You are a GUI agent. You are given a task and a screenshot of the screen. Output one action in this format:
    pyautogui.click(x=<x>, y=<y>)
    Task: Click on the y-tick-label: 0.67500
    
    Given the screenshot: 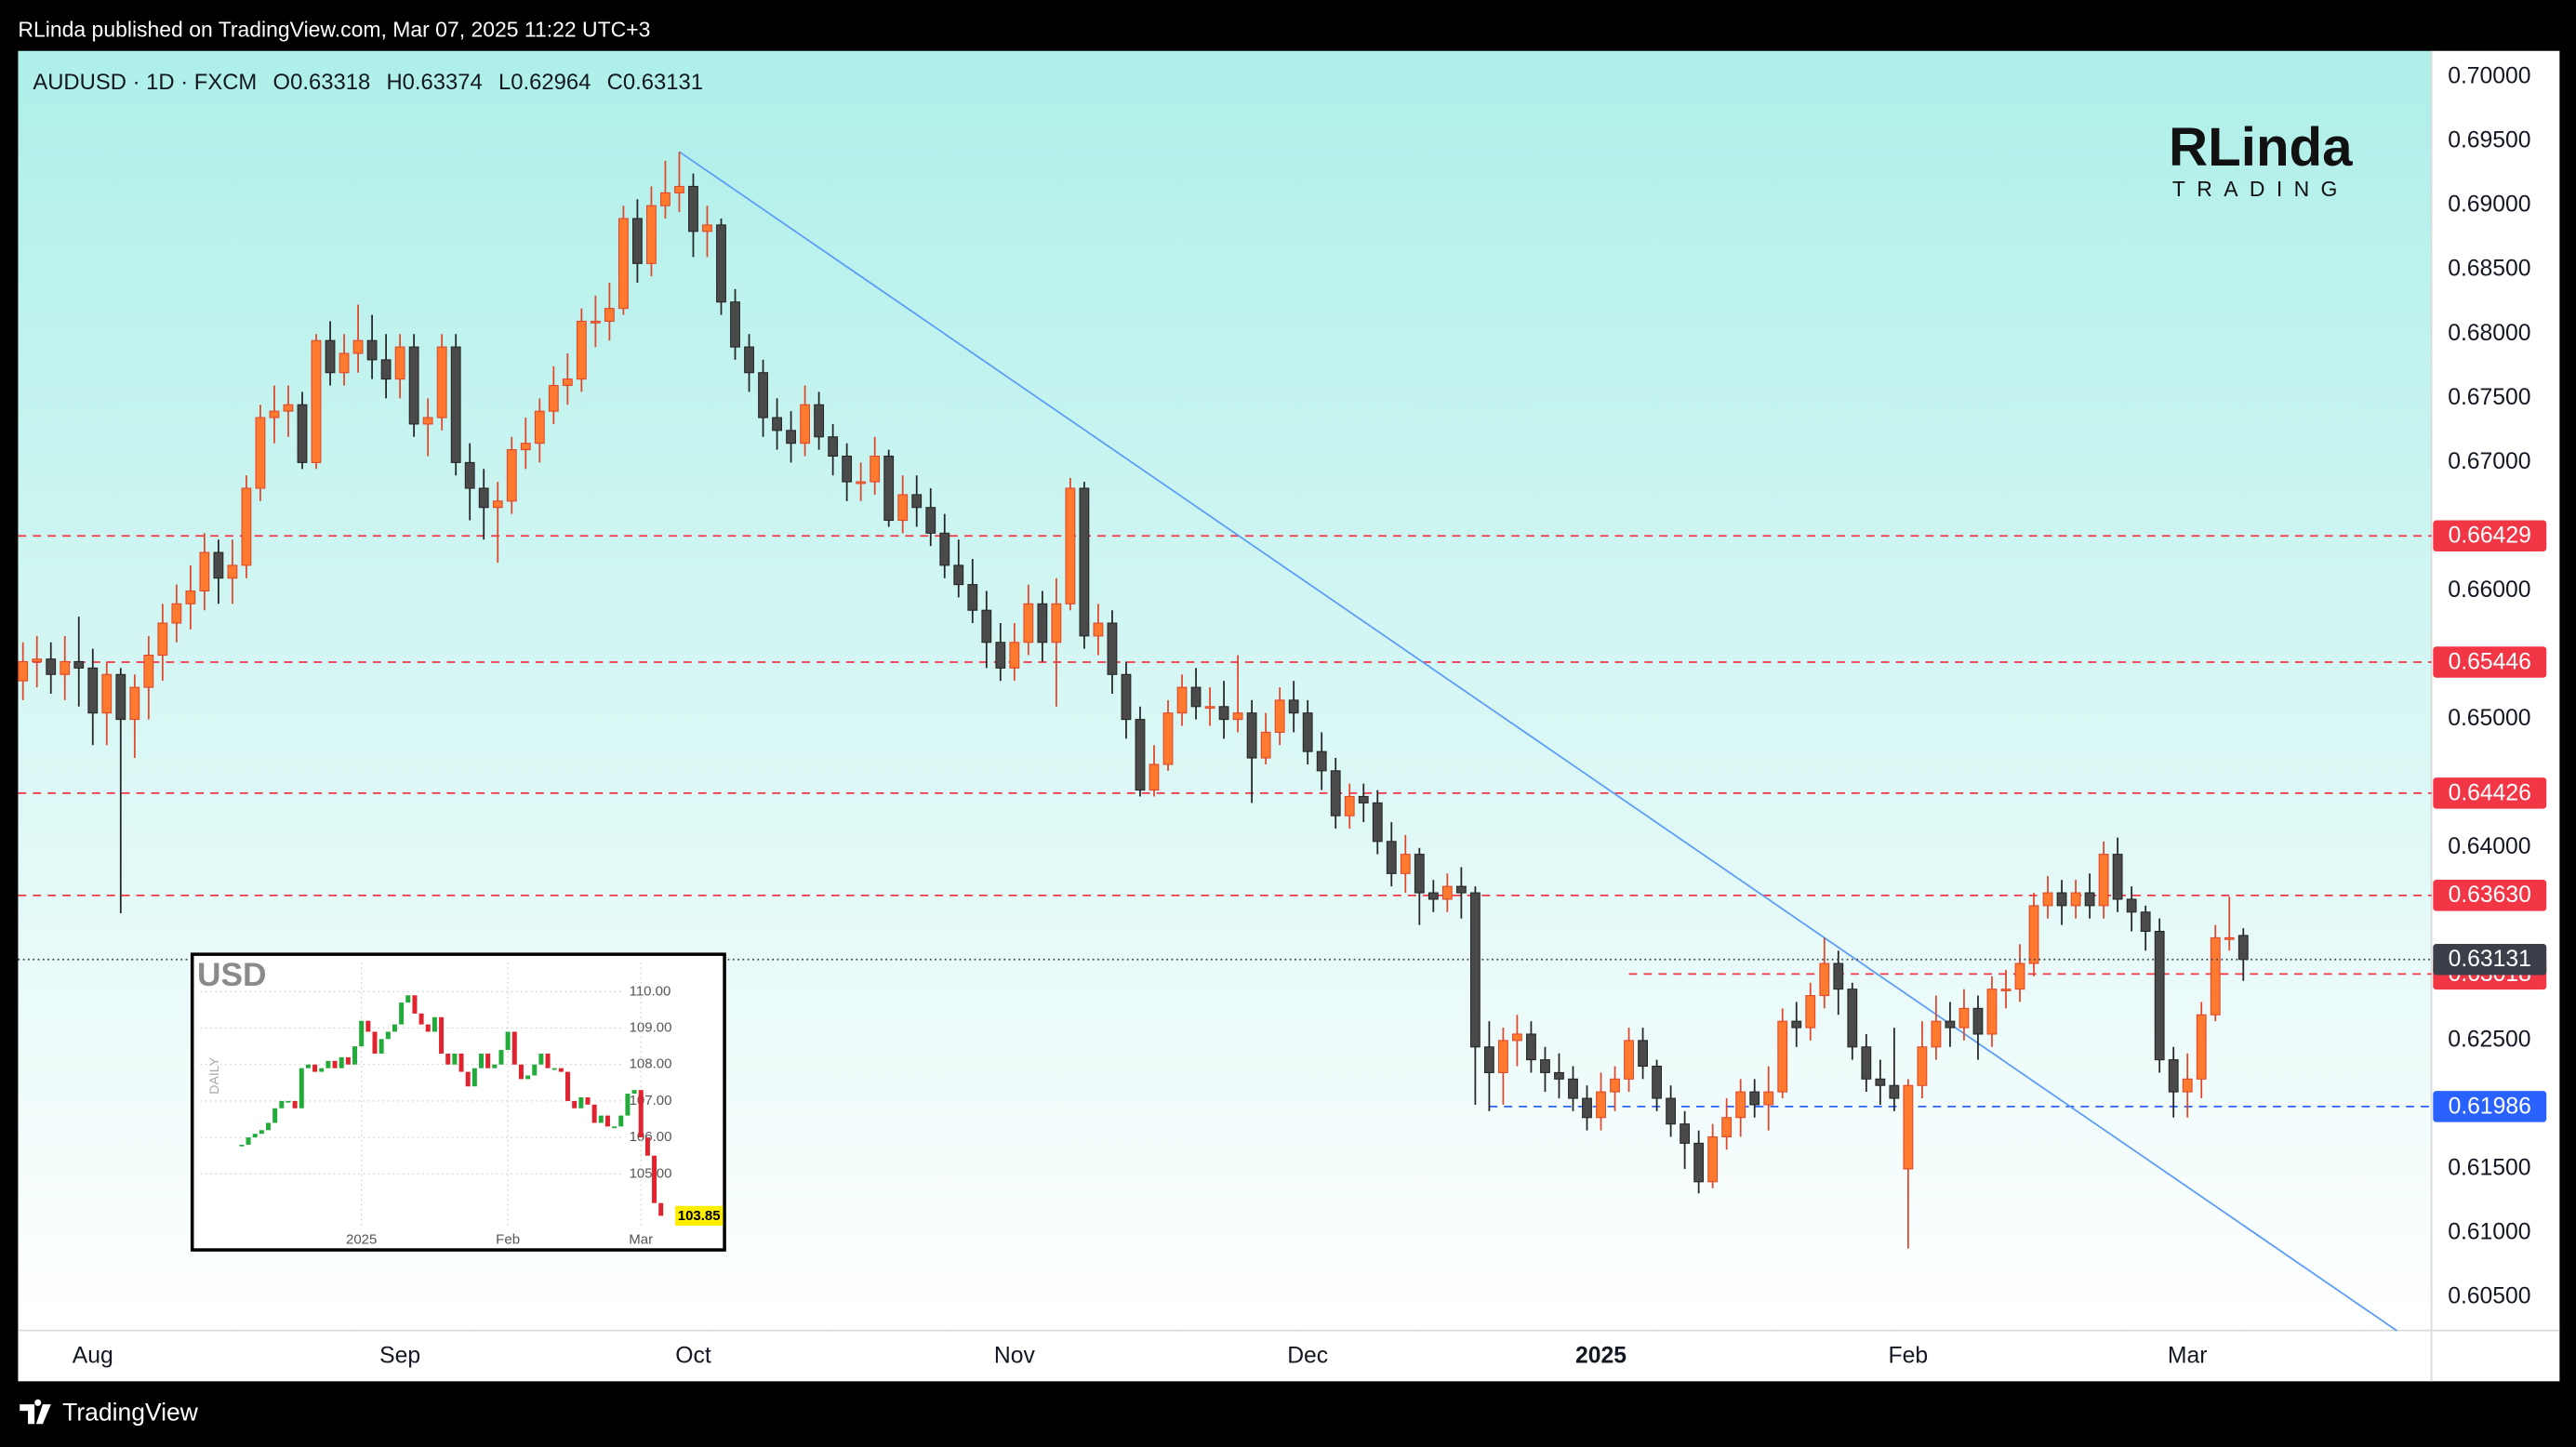 What is the action you would take?
    pyautogui.click(x=2489, y=398)
    